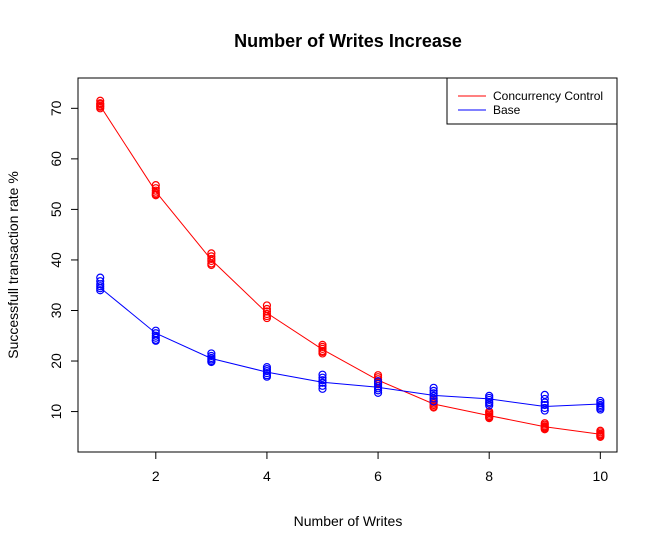  What do you see at coordinates (548, 96) in the screenshot?
I see `legend-label-concurrency-control: Concurrency Control` at bounding box center [548, 96].